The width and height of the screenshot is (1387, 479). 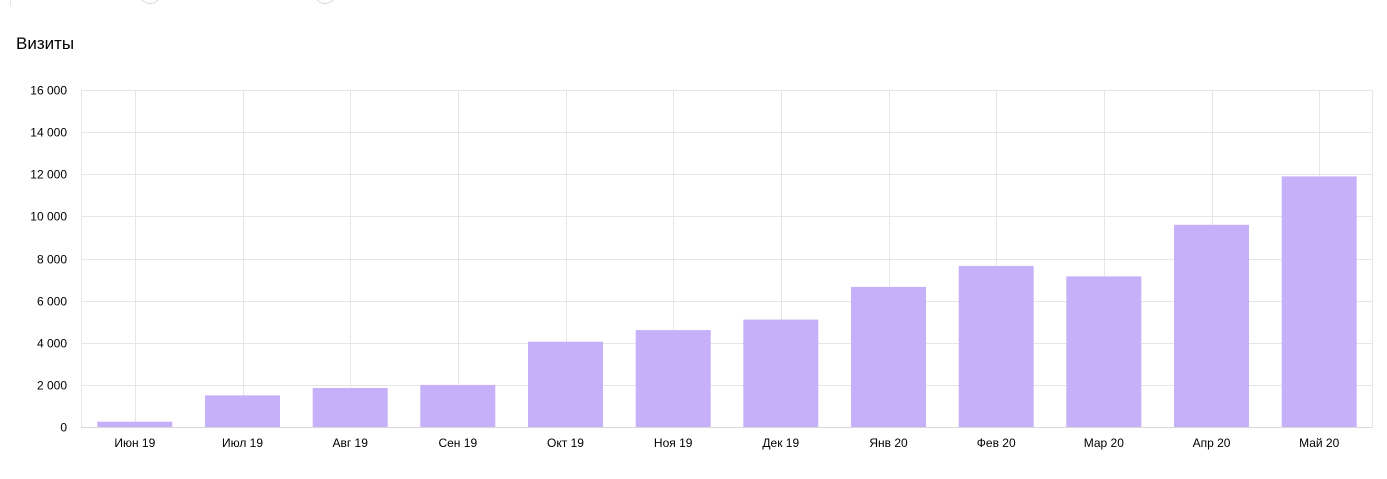 I want to click on x-tick-label: Сен 19, so click(x=457, y=443).